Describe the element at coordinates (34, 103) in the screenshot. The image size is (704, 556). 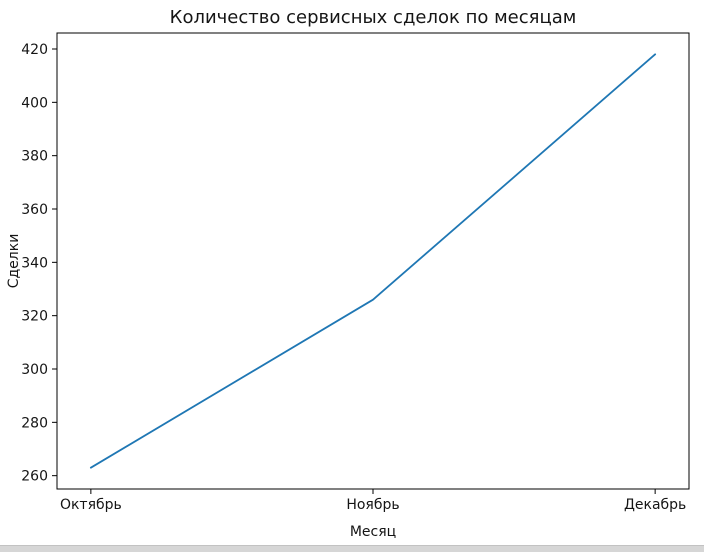
I see `y-tick-label: 400` at that location.